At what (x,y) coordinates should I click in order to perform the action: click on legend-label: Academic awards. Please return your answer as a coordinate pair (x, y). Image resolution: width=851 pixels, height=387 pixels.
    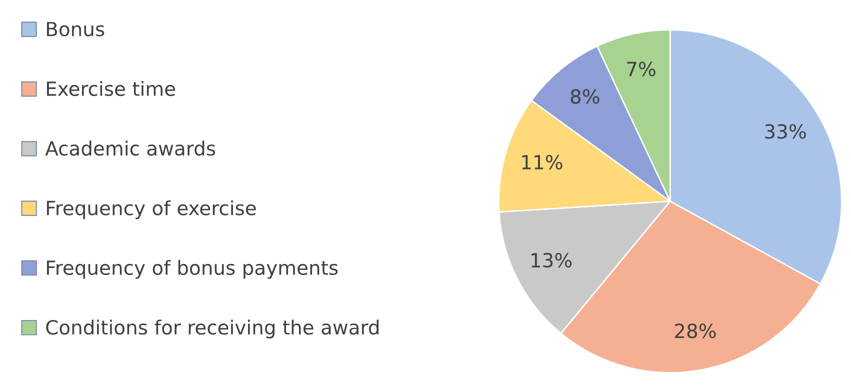
    Looking at the image, I should click on (130, 148).